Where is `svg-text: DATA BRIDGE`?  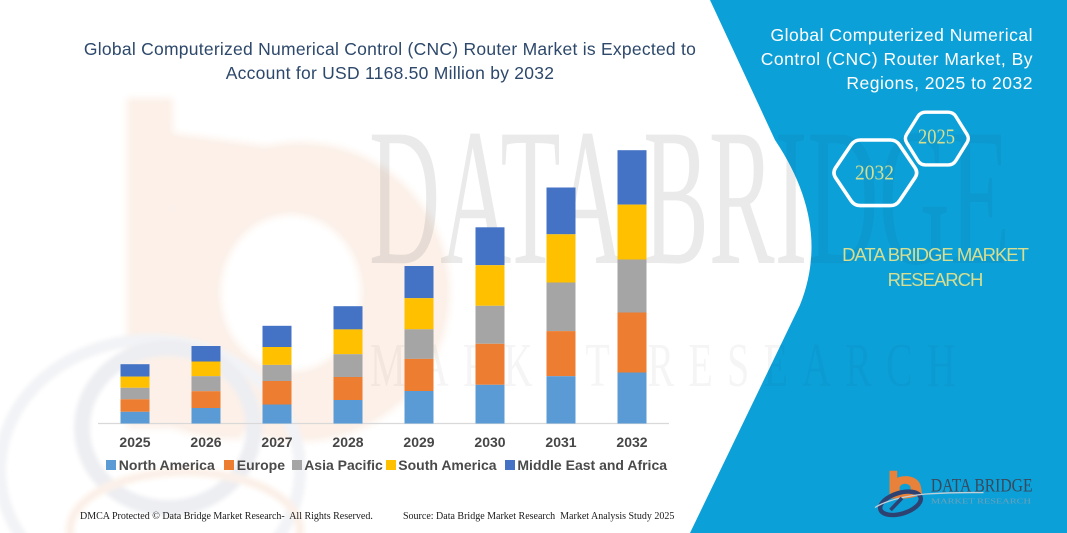
svg-text: DATA BRIDGE is located at coordinates (982, 485).